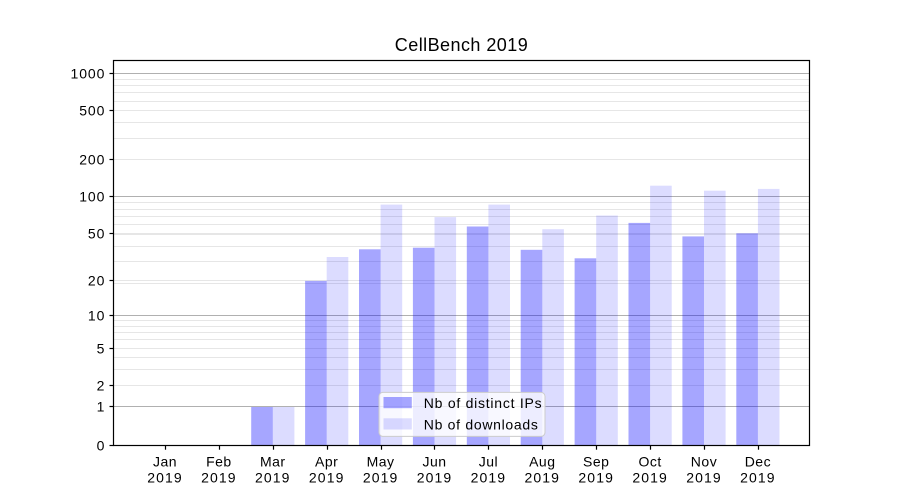 This screenshot has height=500, width=900. Describe the element at coordinates (92, 160) in the screenshot. I see `svg-text: 200` at that location.